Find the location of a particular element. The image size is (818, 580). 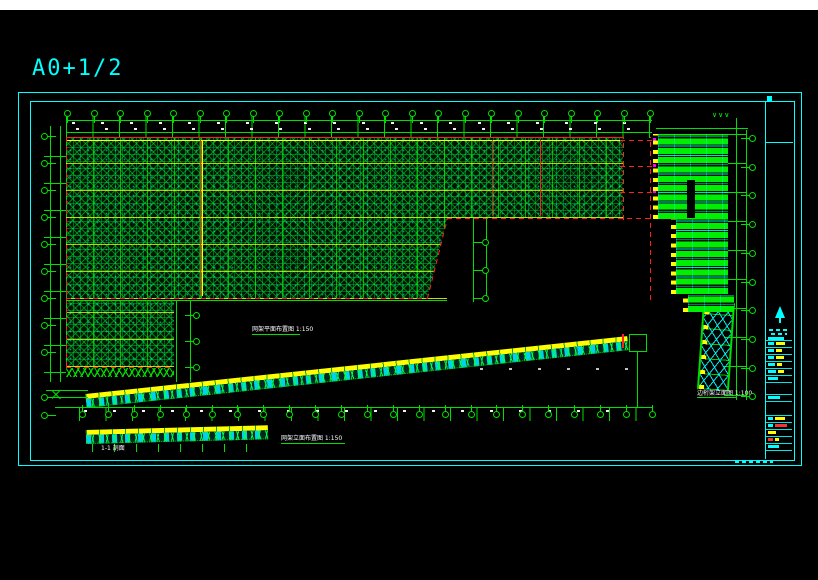

titleblock-logo-icon is located at coordinates (780, 316).